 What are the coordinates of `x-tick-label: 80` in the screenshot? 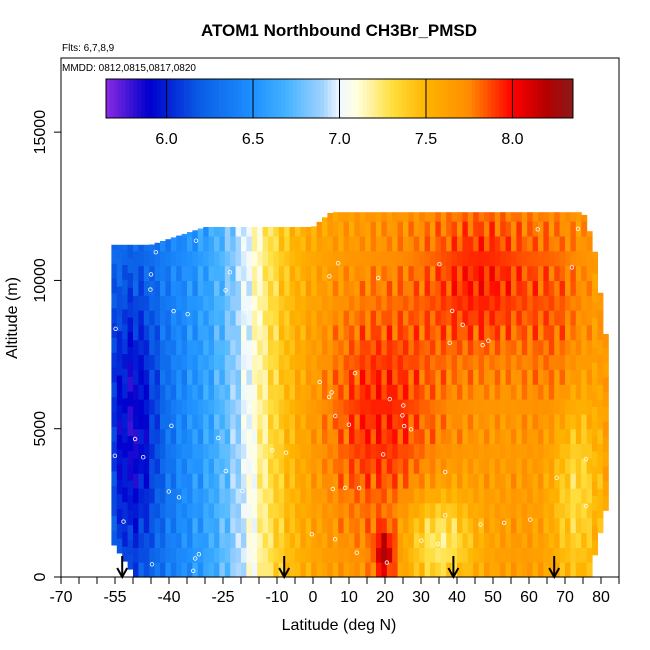 It's located at (601, 597).